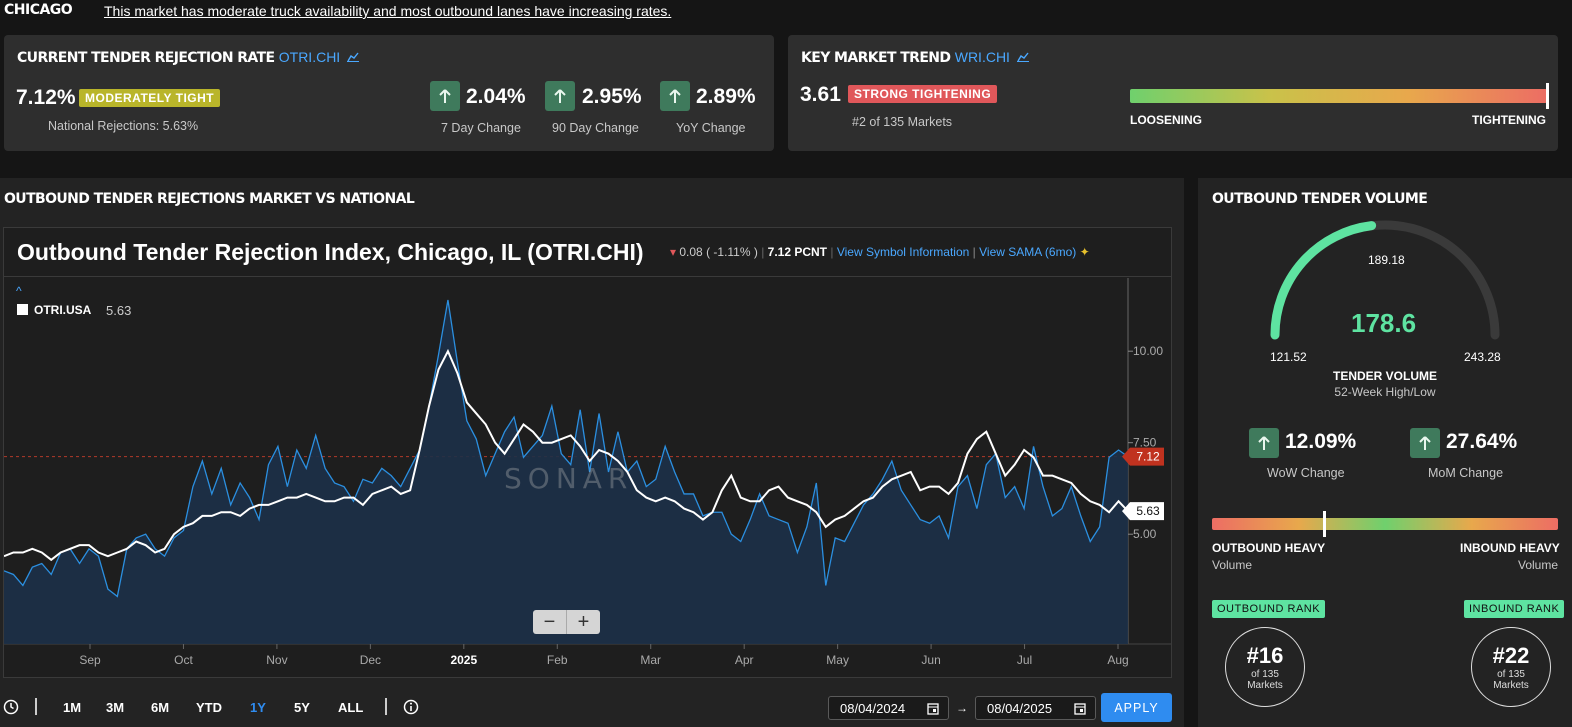  What do you see at coordinates (1020, 708) in the screenshot?
I see `end-date-value: 08/04/2025` at bounding box center [1020, 708].